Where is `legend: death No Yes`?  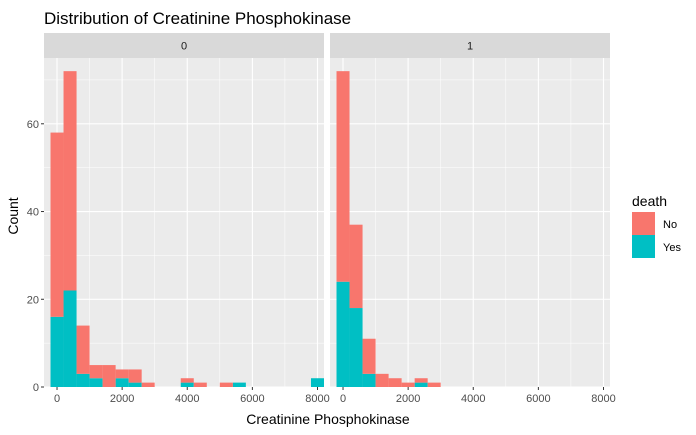 legend: death No Yes is located at coordinates (656, 225).